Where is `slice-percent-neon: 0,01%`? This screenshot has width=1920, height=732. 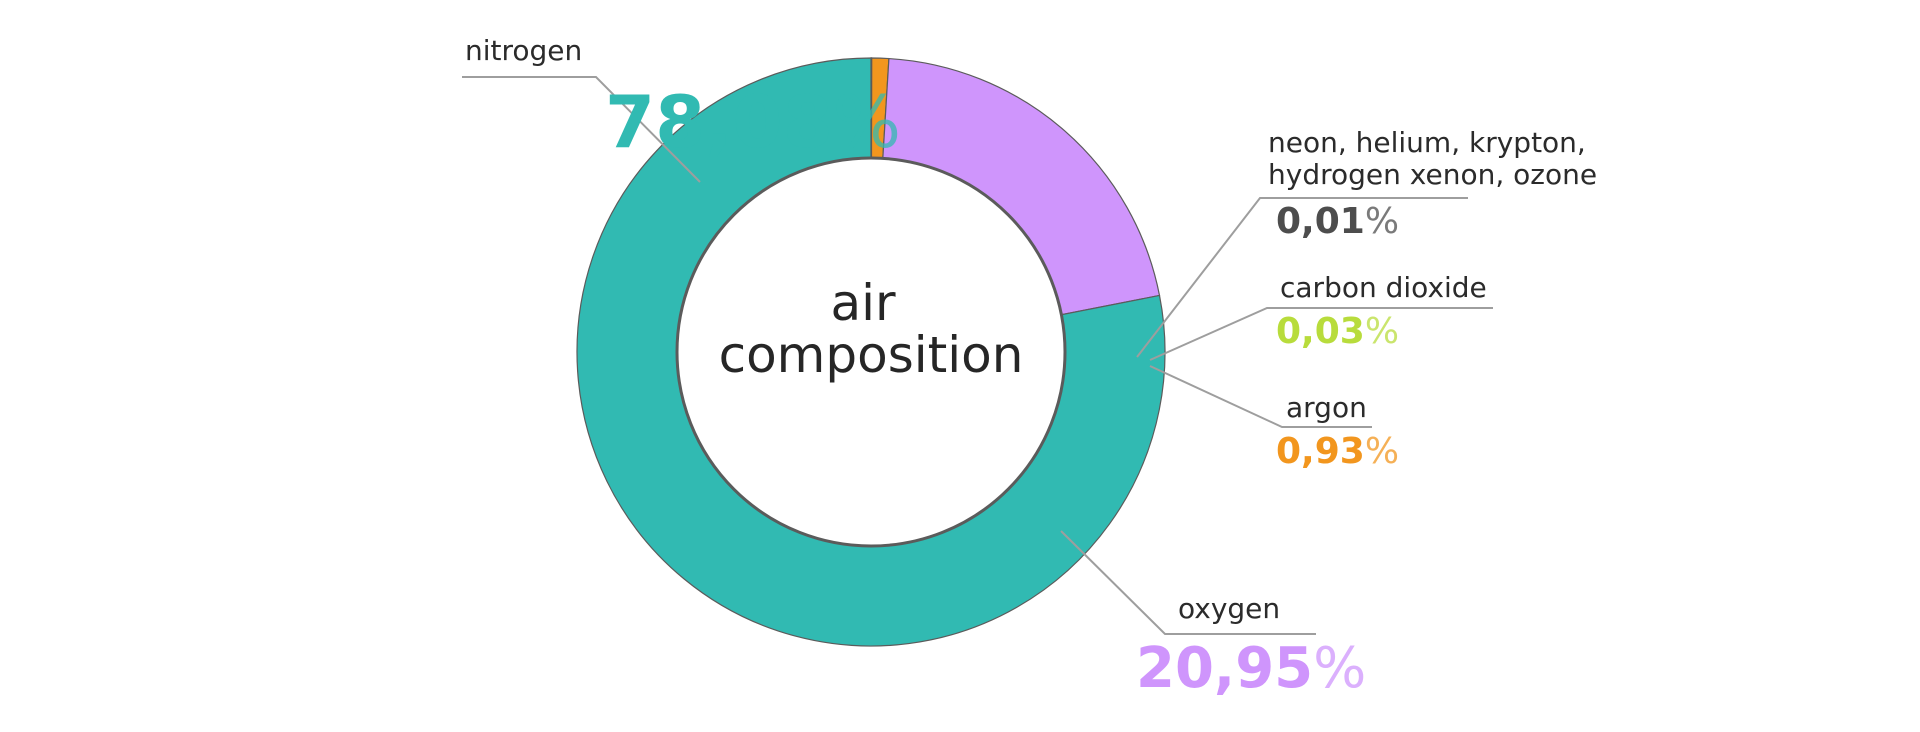 slice-percent-neon: 0,01% is located at coordinates (1337, 221).